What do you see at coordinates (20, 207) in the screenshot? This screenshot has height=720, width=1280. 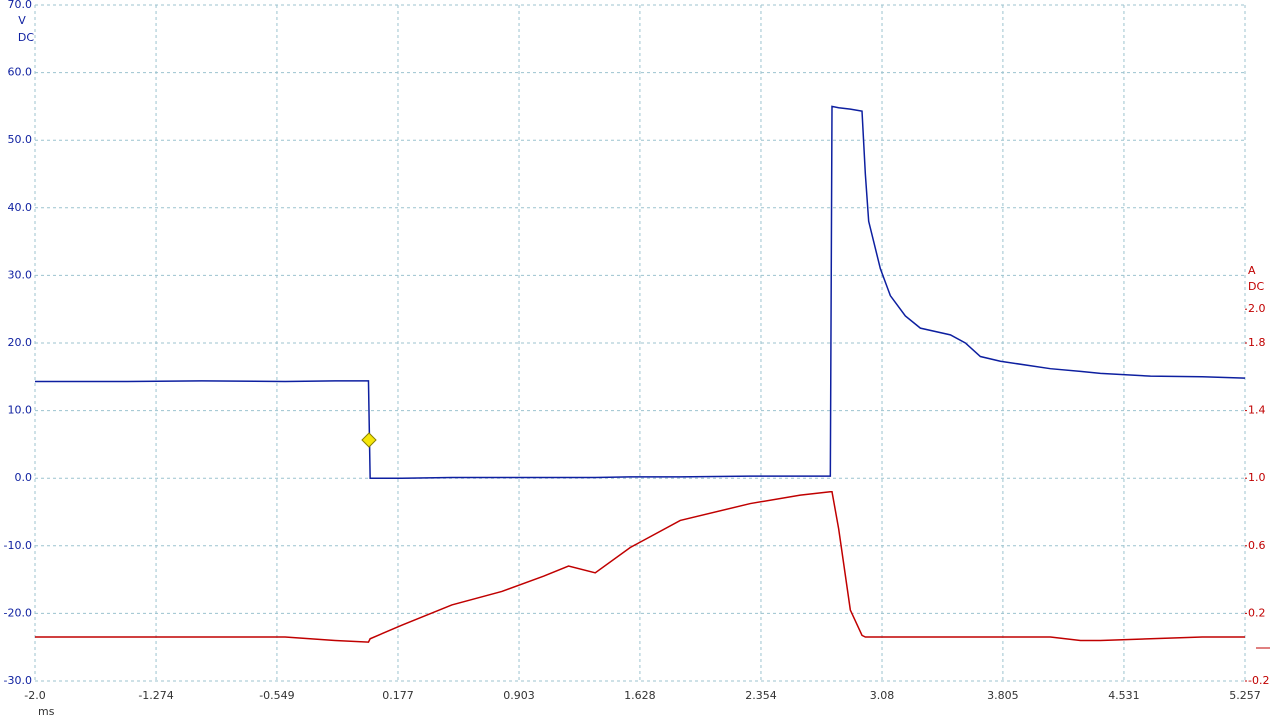 I see `y-tick-label: 40.0` at bounding box center [20, 207].